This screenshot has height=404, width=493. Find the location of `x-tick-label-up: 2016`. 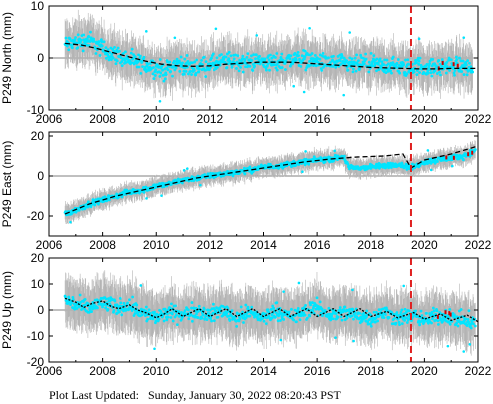

x-tick-label-up: 2016 is located at coordinates (317, 371).